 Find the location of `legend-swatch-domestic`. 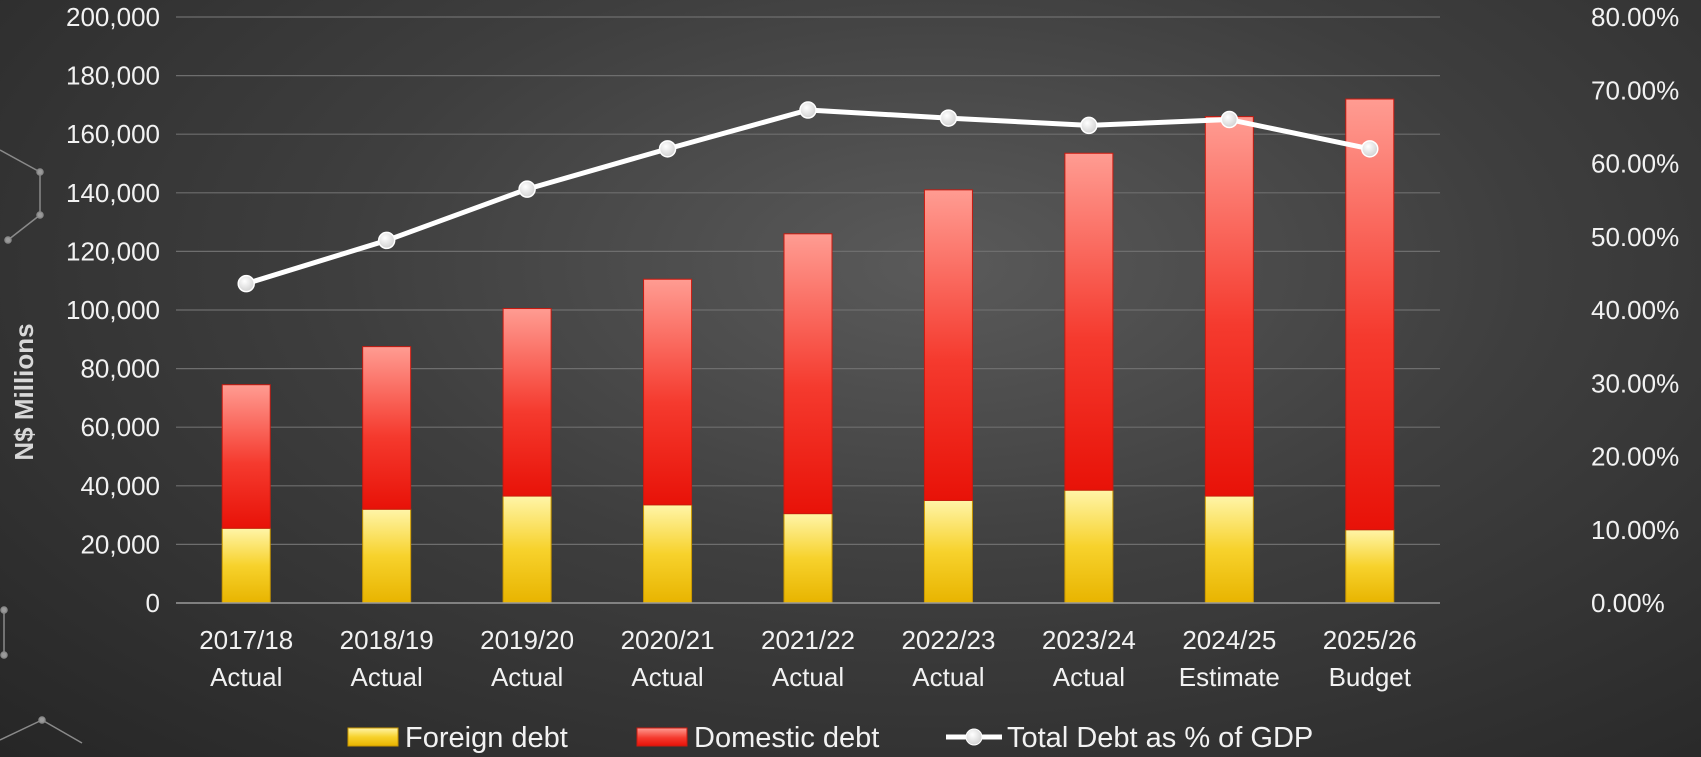

legend-swatch-domestic is located at coordinates (662, 737).